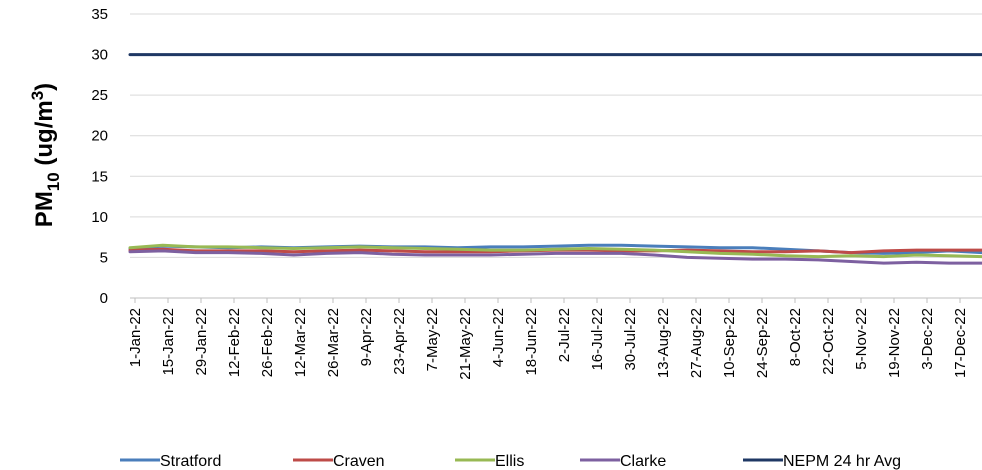  What do you see at coordinates (168, 342) in the screenshot?
I see `x-tick-label: 15-Jan-22` at bounding box center [168, 342].